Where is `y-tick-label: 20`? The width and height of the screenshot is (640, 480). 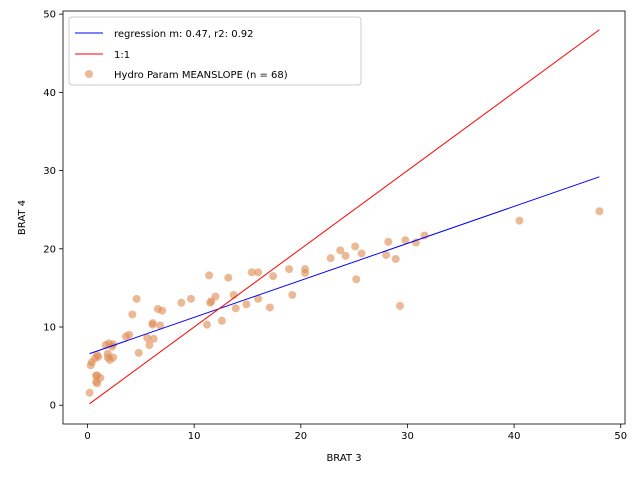
y-tick-label: 20 is located at coordinates (49, 249).